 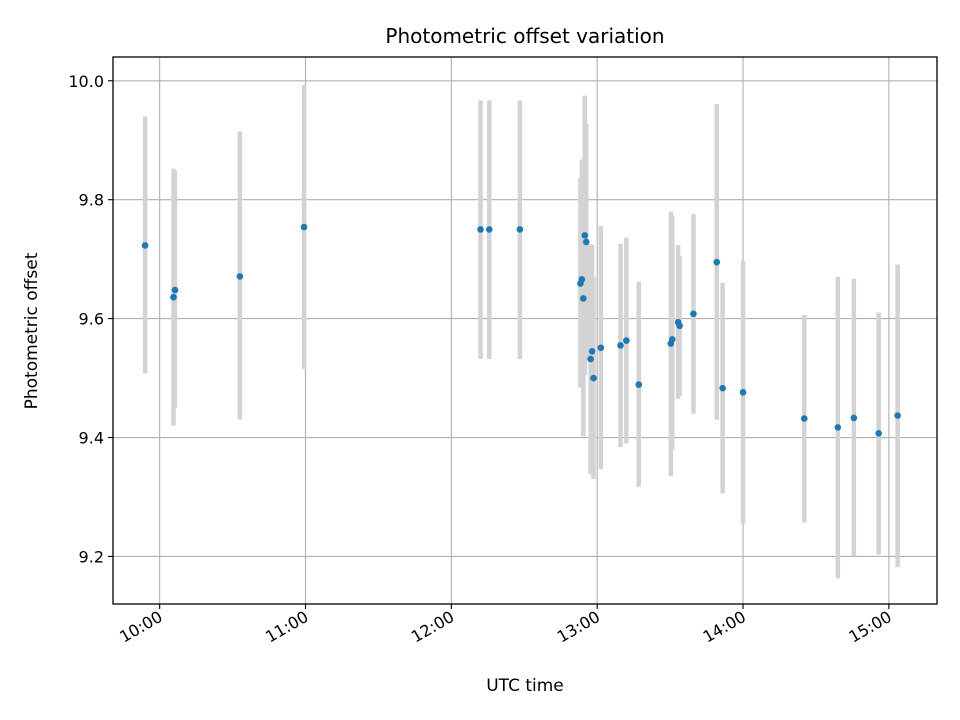 What do you see at coordinates (86, 81) in the screenshot?
I see `y-tick-label: 10.0` at bounding box center [86, 81].